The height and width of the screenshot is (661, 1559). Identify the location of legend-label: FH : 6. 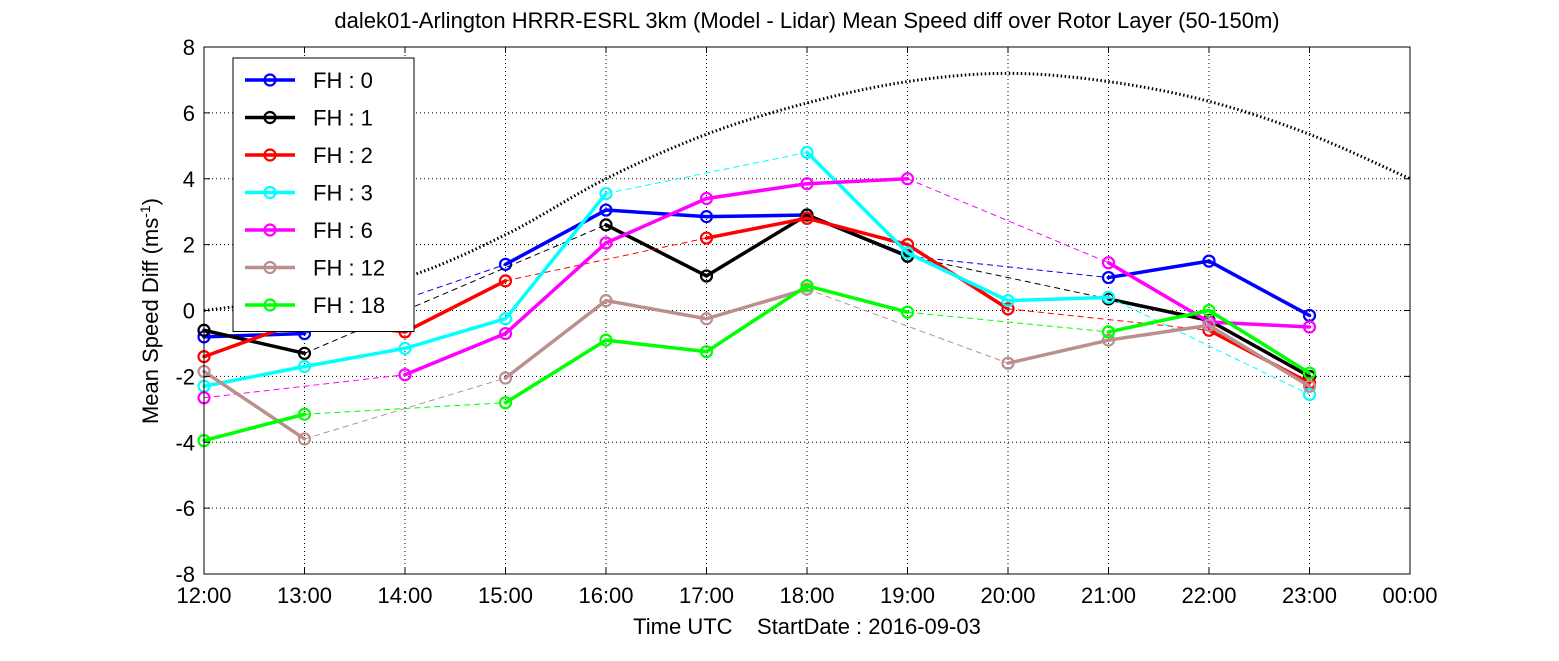
(343, 230).